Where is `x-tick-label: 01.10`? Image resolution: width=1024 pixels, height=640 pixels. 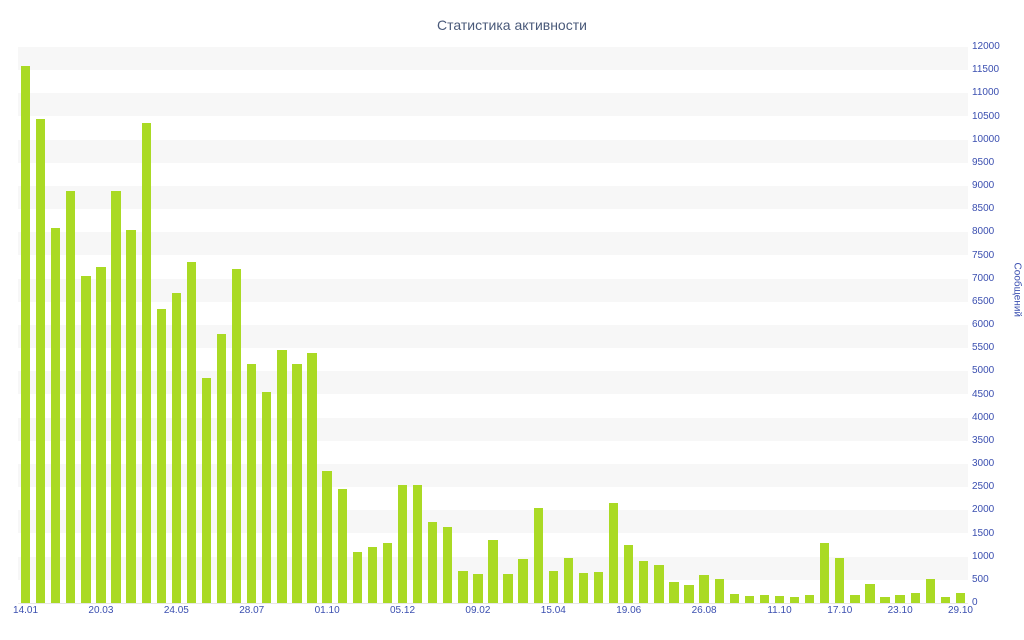
x-tick-label: 01.10 is located at coordinates (327, 610).